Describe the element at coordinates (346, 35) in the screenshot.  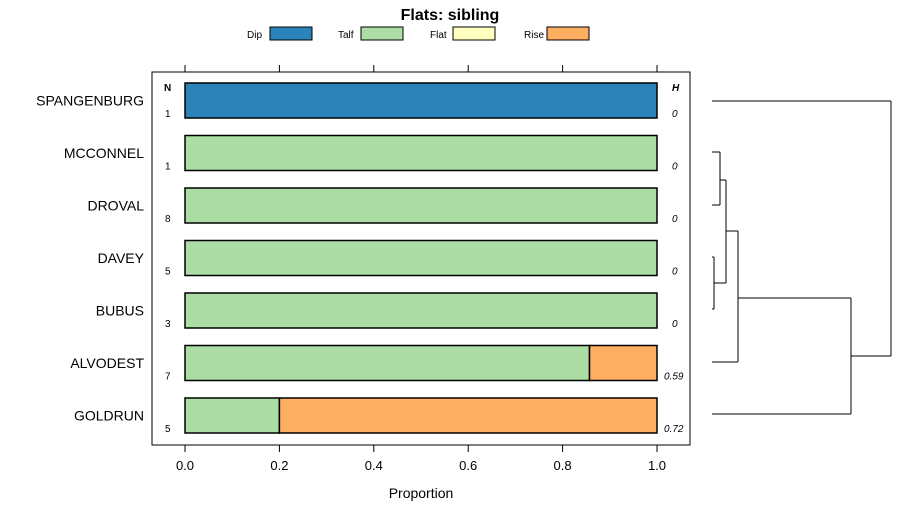
I see `legend-label-talf: Talf` at that location.